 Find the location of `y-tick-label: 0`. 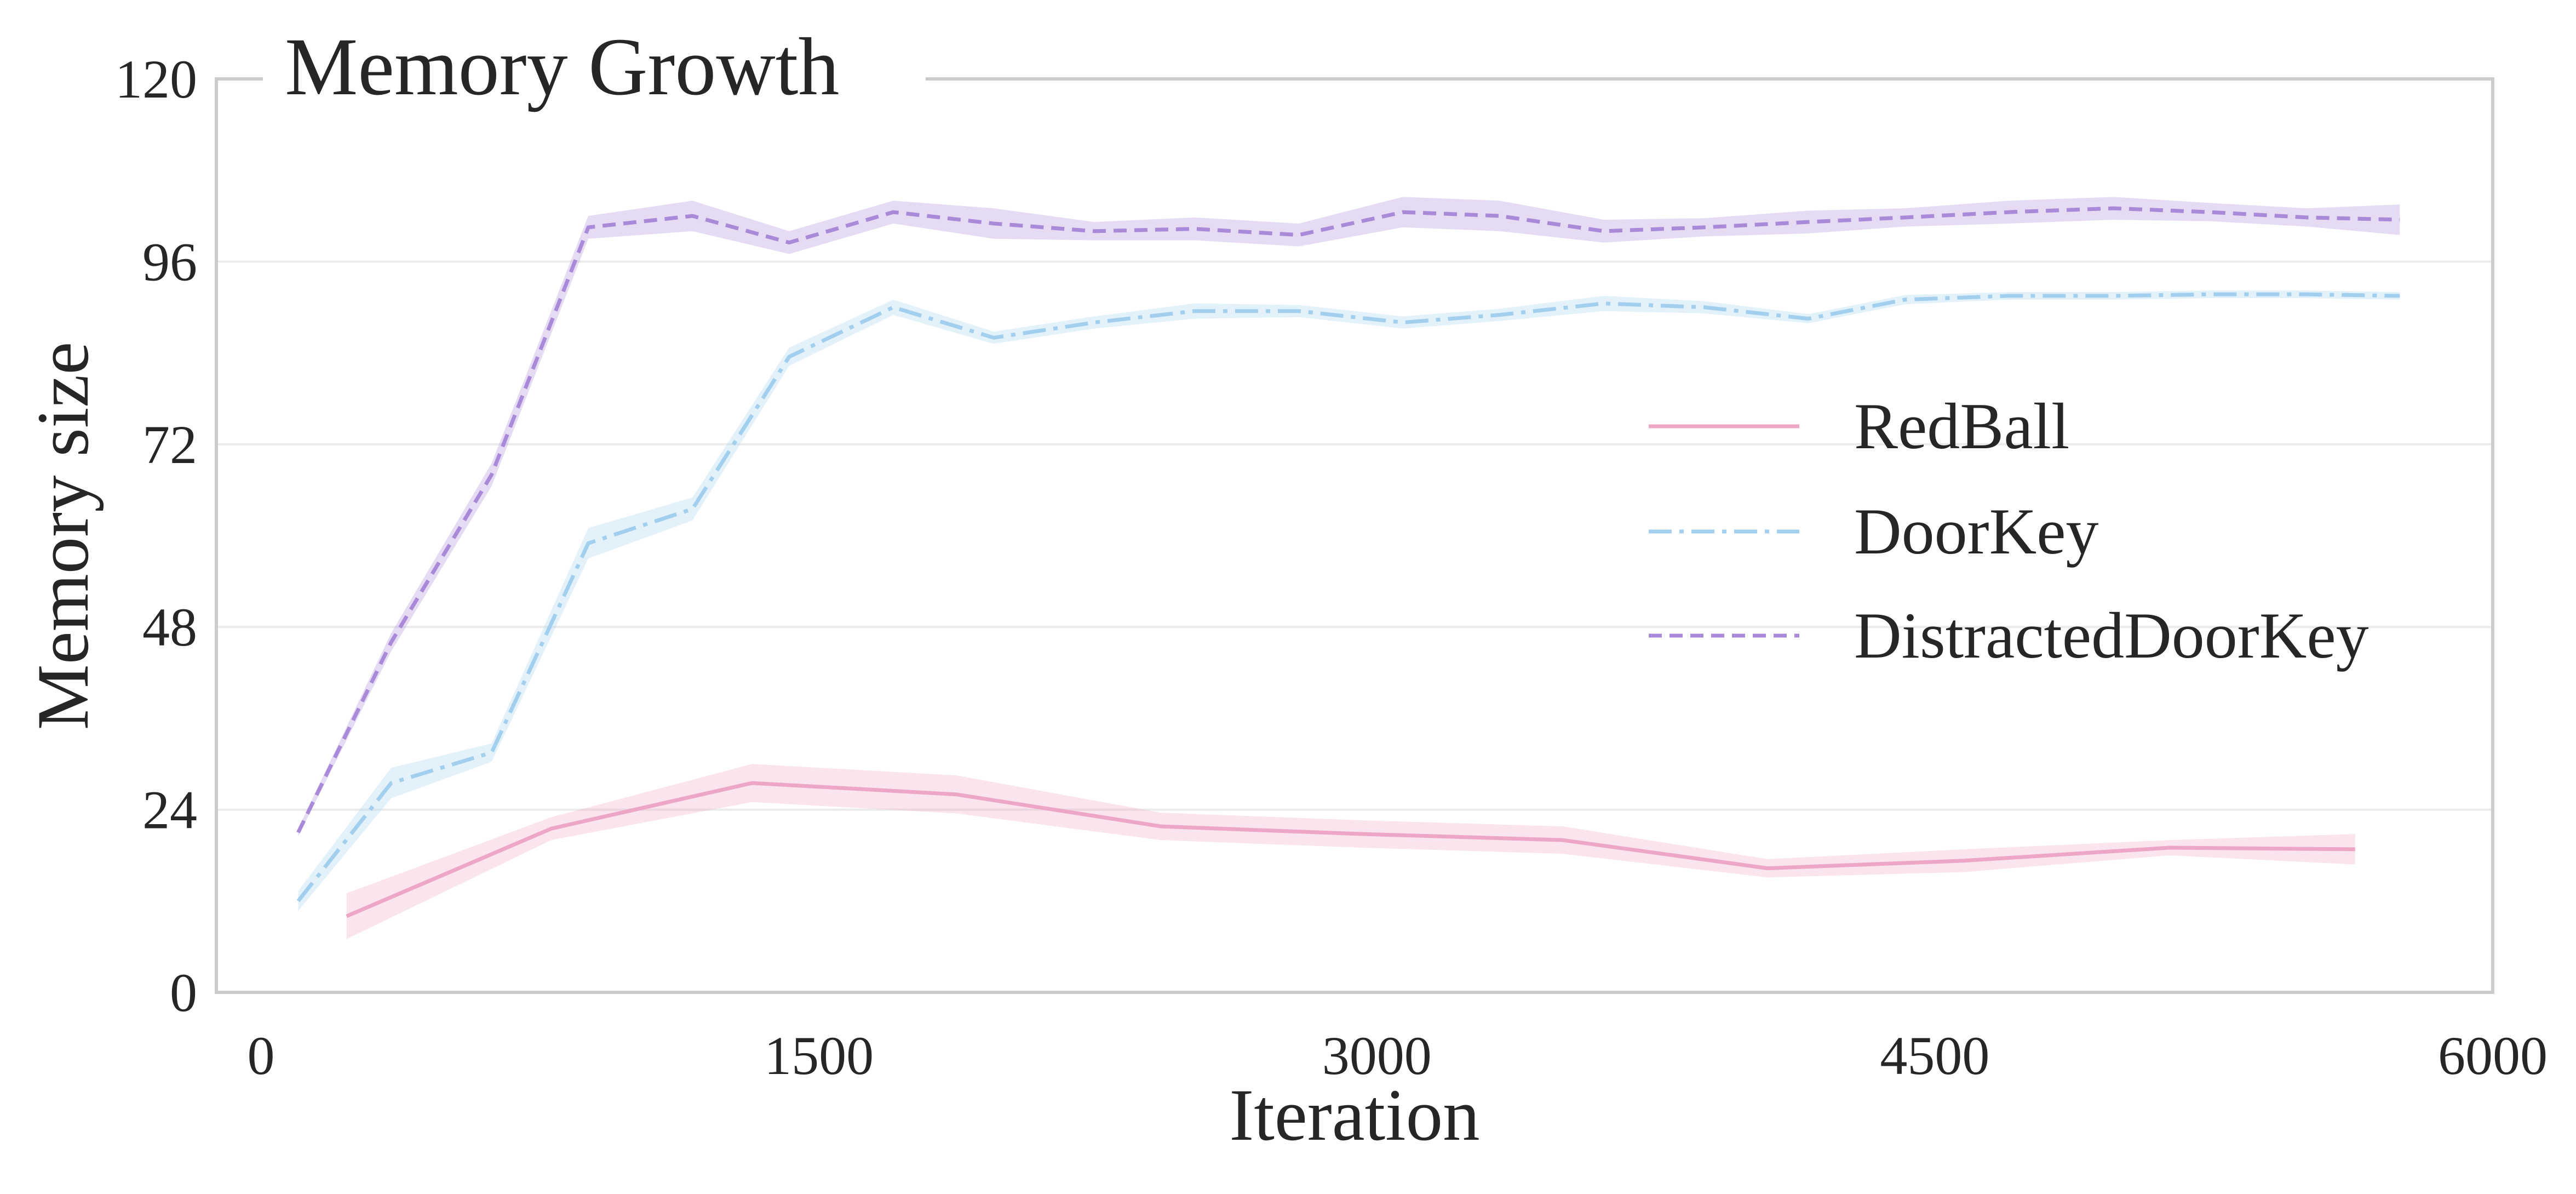

y-tick-label: 0 is located at coordinates (183, 992).